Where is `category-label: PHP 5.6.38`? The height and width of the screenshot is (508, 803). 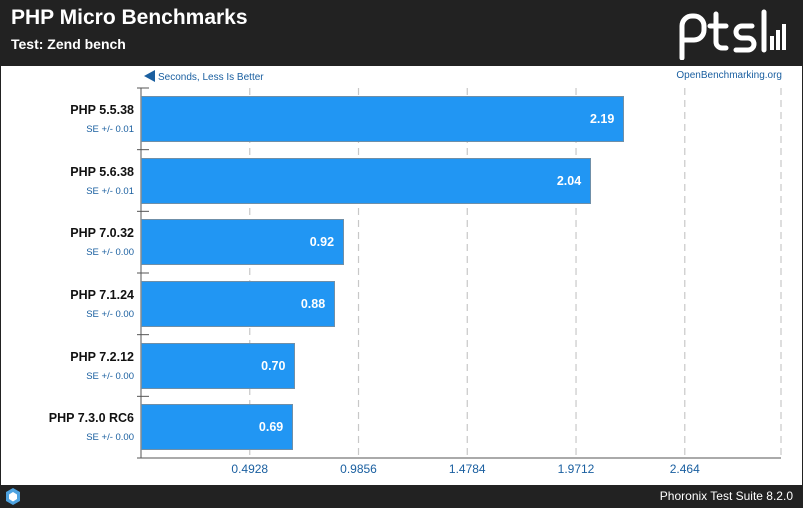 category-label: PHP 5.6.38 is located at coordinates (102, 171).